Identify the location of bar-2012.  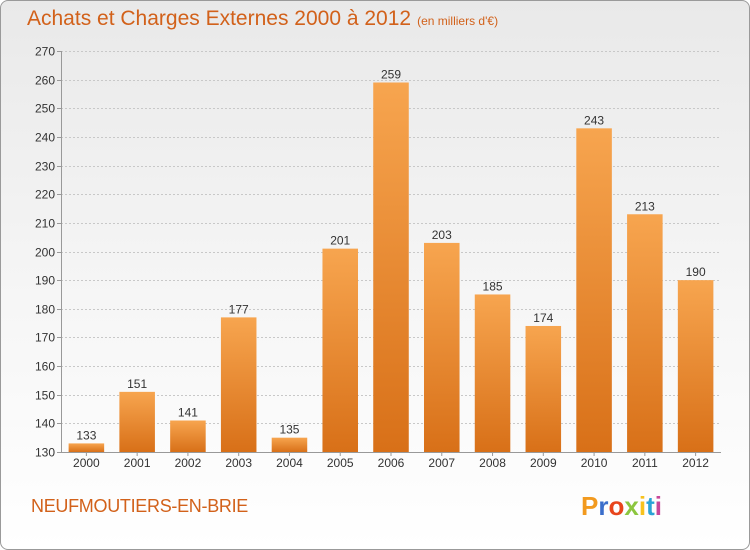
(695, 366).